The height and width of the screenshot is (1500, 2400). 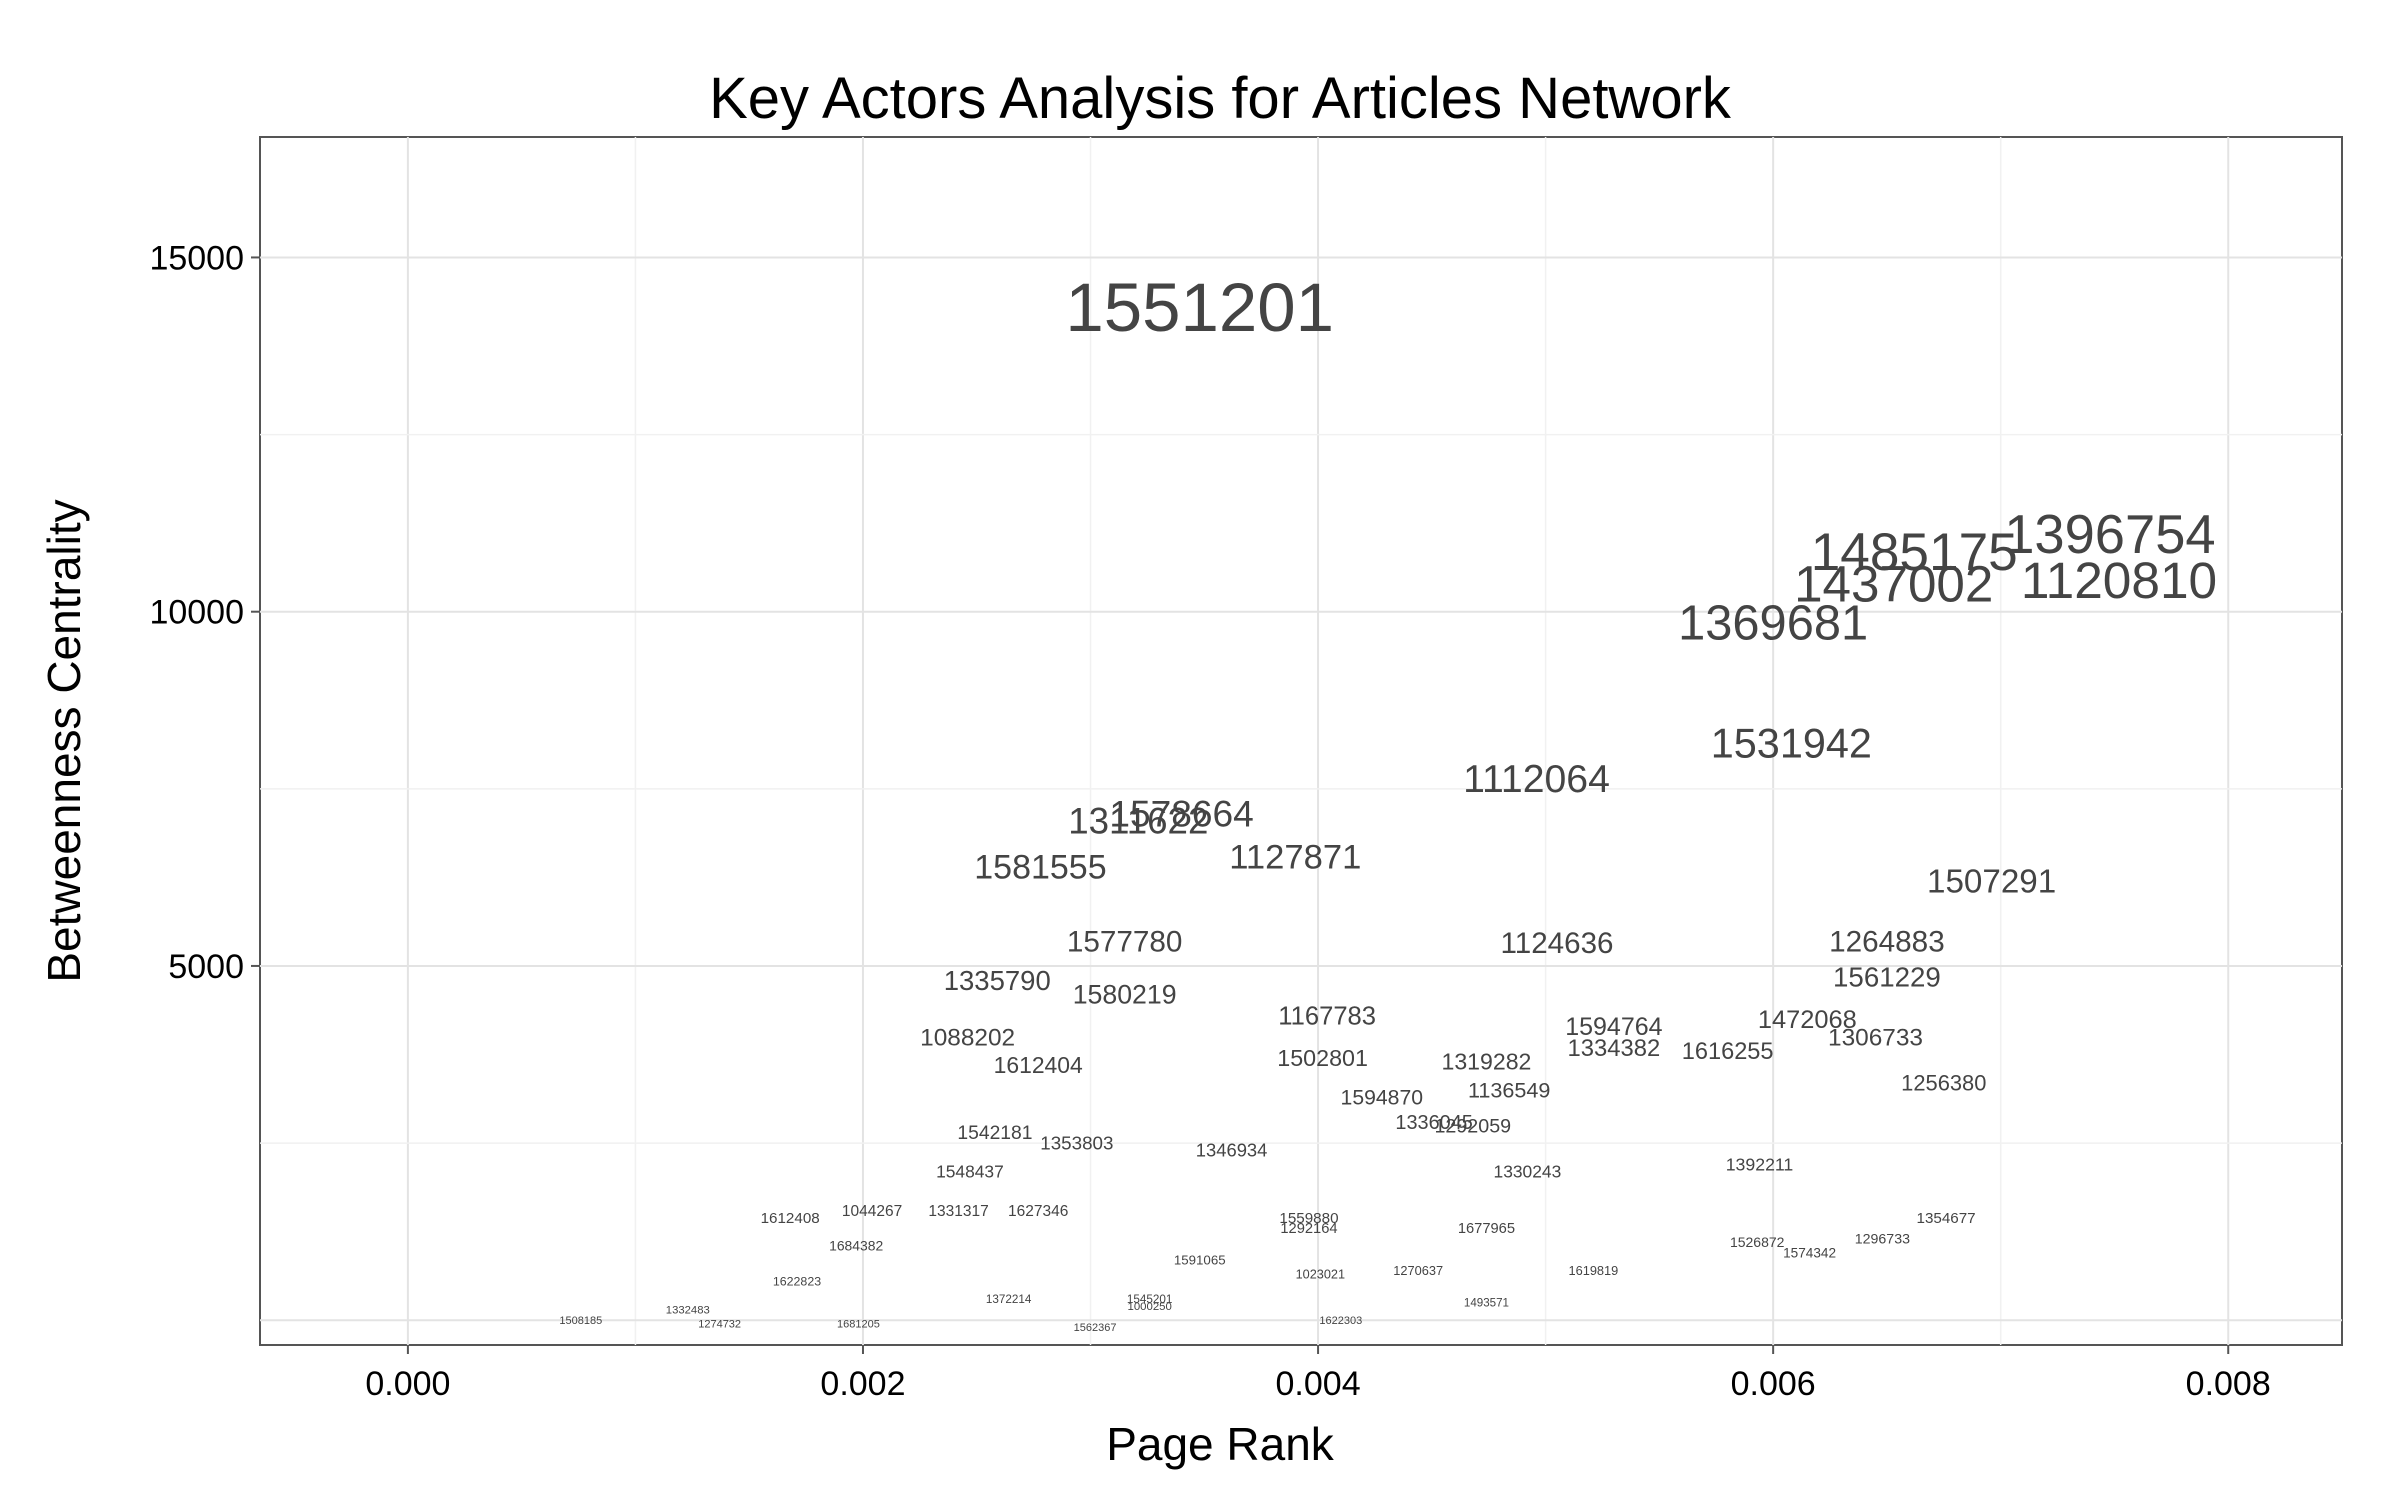 I want to click on point-label: 1578664, so click(x=1181, y=814).